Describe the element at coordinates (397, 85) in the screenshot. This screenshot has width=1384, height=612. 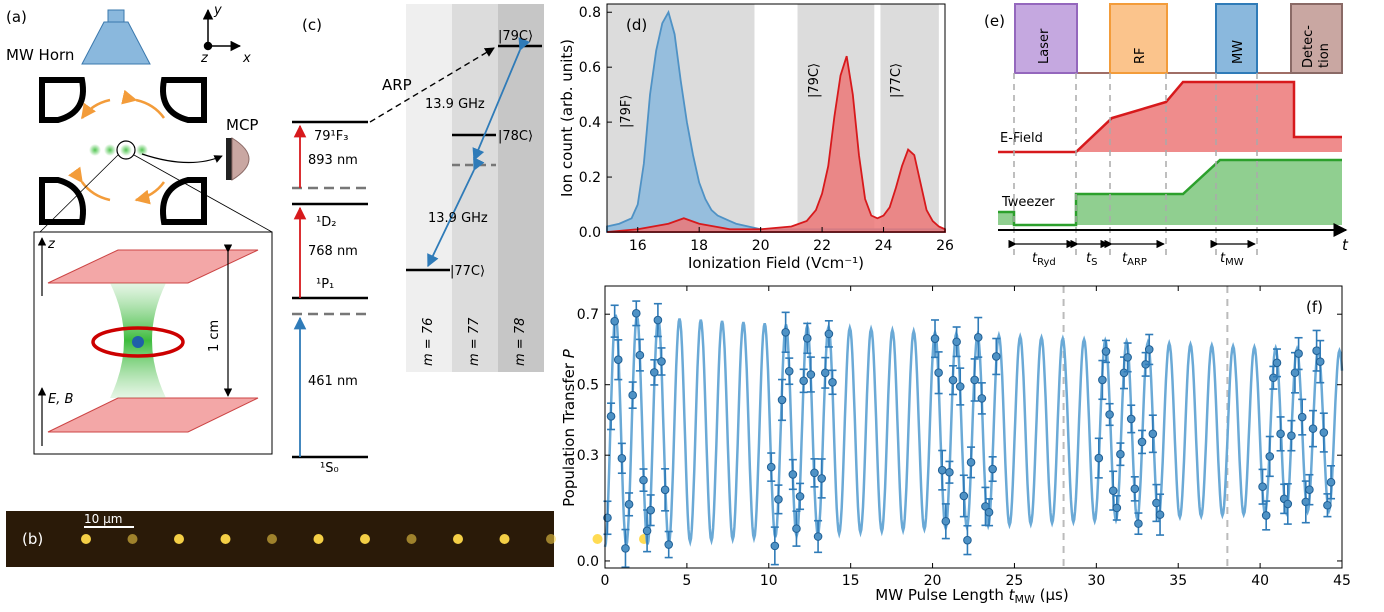
I see `arp-label: ARP` at that location.